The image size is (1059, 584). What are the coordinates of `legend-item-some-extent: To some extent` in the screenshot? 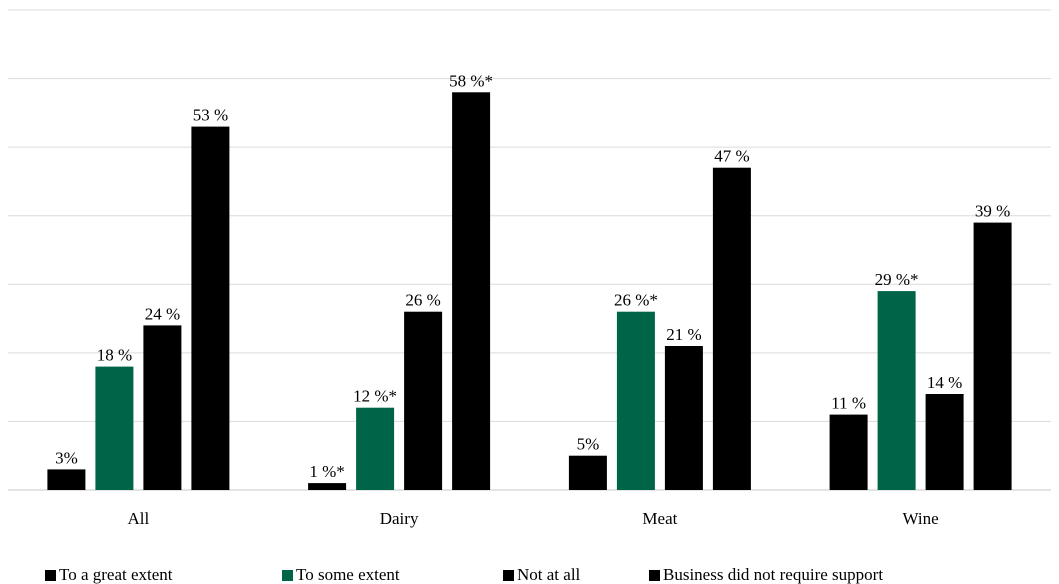 It's located at (341, 575).